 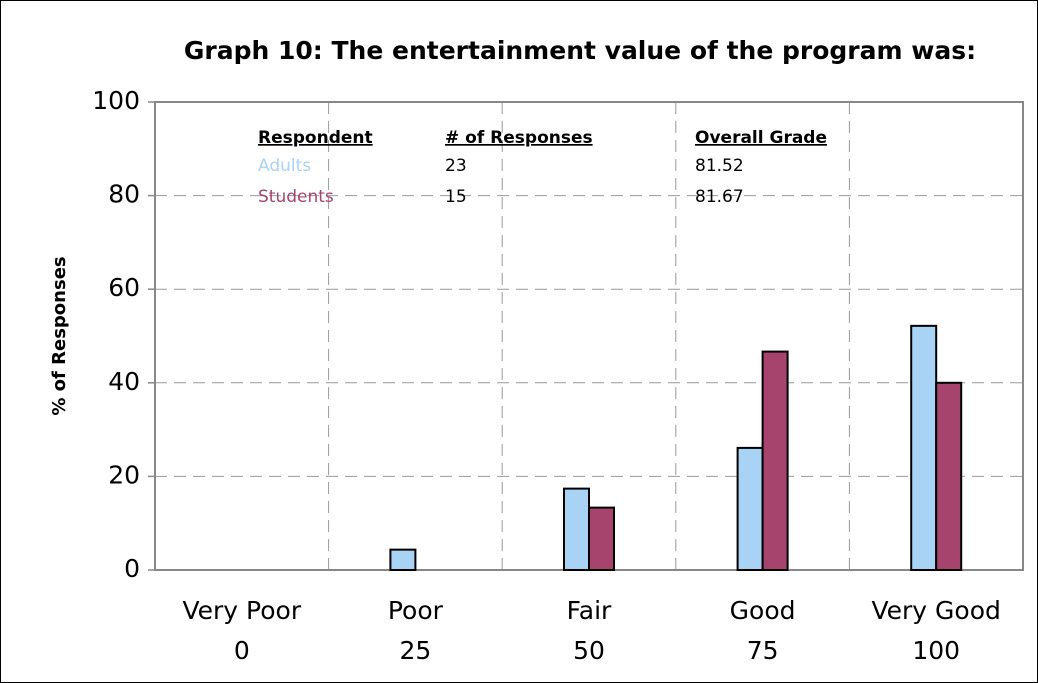 I want to click on y-tick-label: 60, so click(x=124, y=287).